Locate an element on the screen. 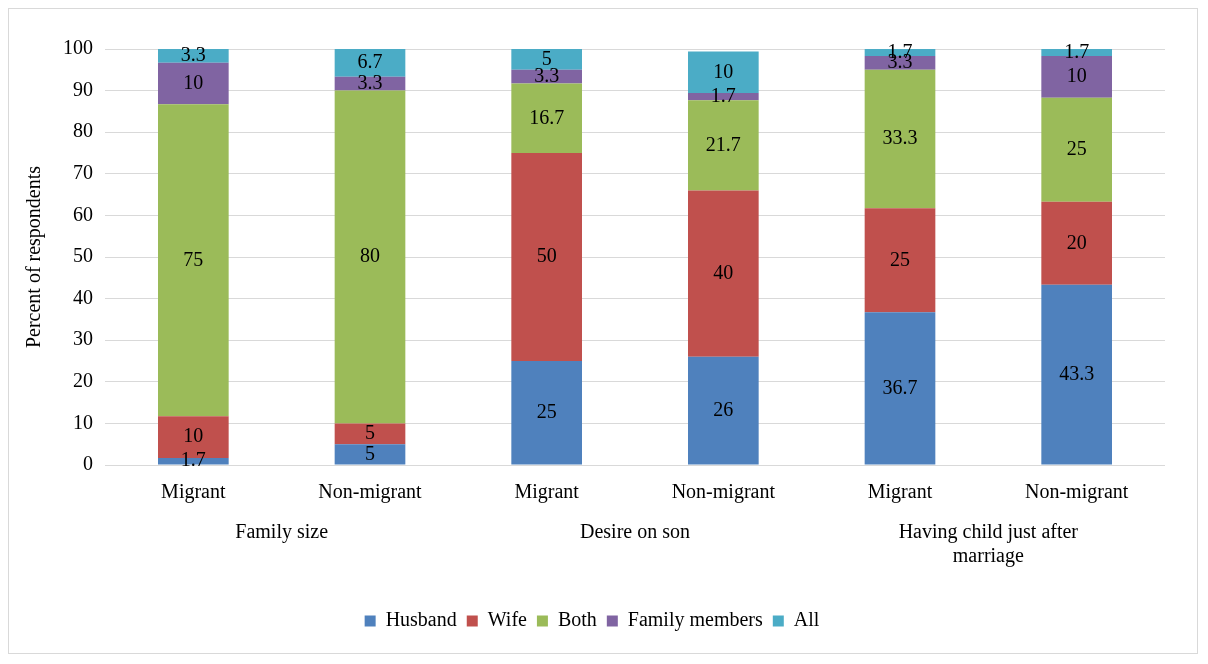 This screenshot has height=664, width=1208. y-tick-label: 0 is located at coordinates (88, 463).